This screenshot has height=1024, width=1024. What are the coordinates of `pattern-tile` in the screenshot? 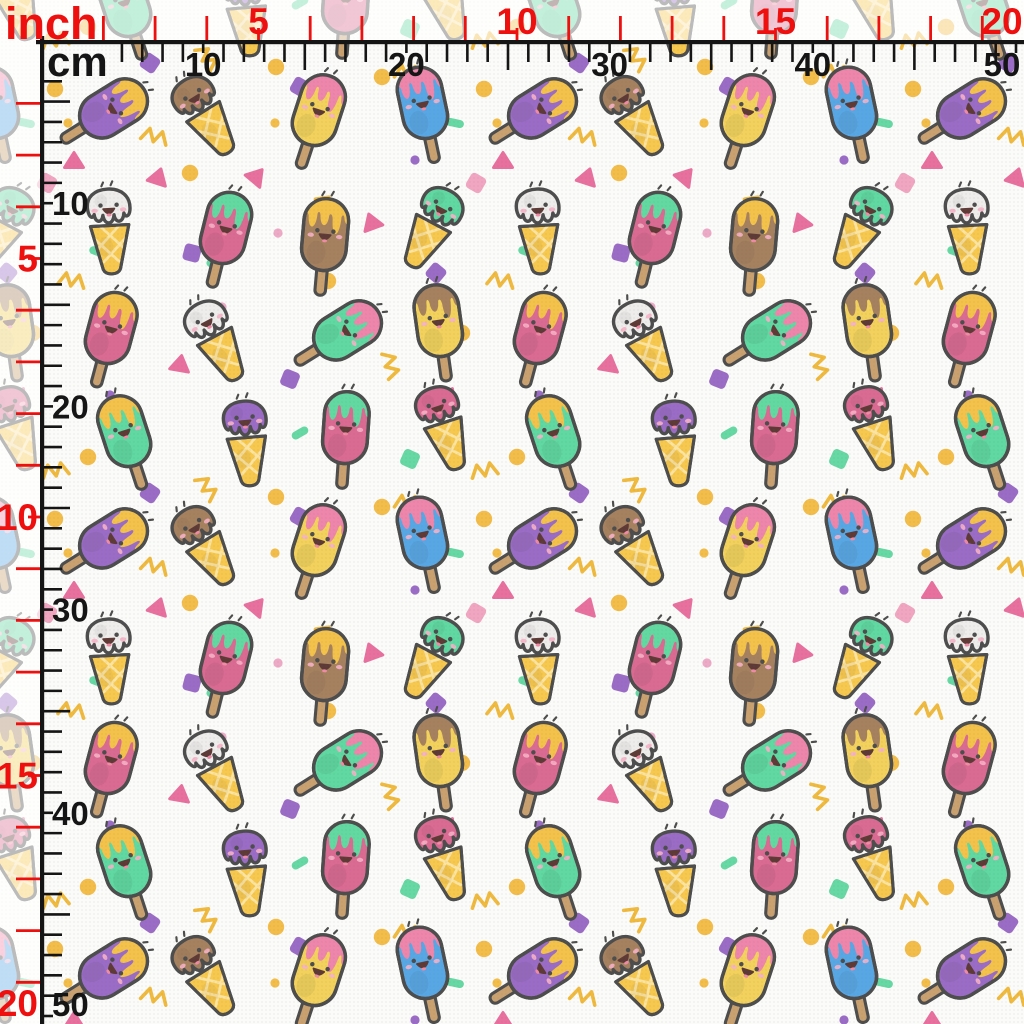 It's located at (969, 717).